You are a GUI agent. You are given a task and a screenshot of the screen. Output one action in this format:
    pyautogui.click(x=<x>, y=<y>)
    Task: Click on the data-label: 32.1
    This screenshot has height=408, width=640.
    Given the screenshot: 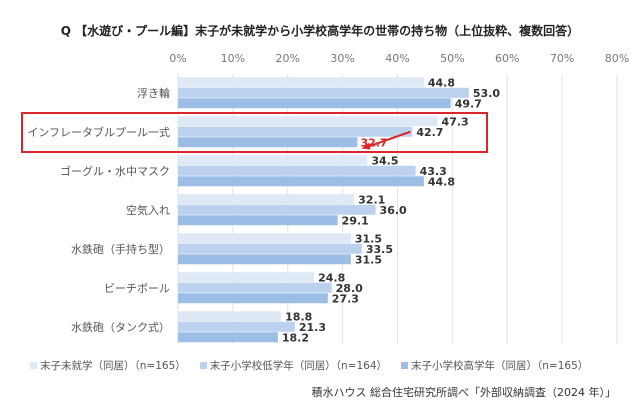 What is the action you would take?
    pyautogui.click(x=371, y=199)
    